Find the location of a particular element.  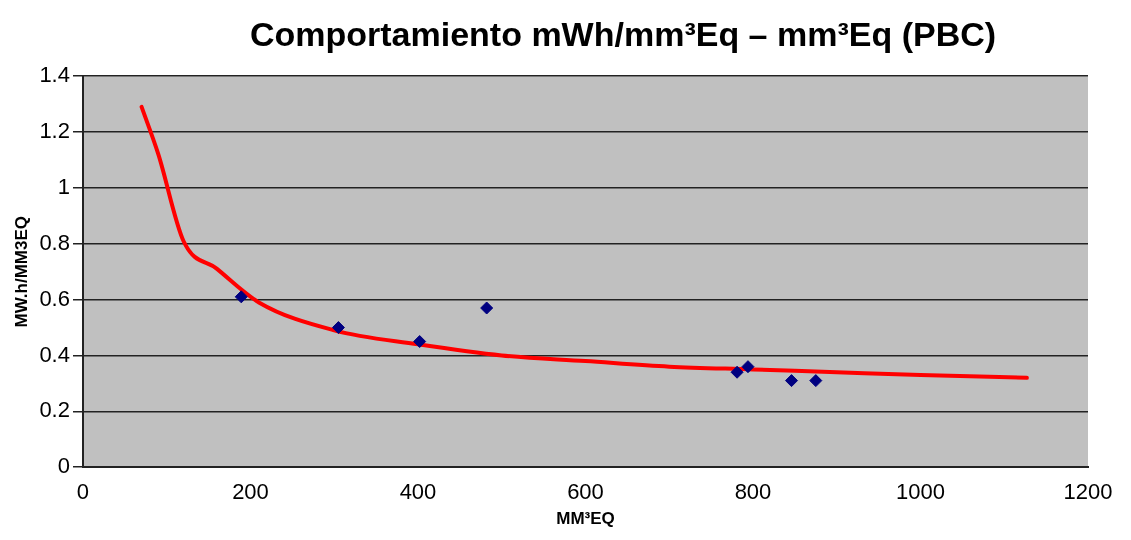

x-tick-label: 200 is located at coordinates (250, 492).